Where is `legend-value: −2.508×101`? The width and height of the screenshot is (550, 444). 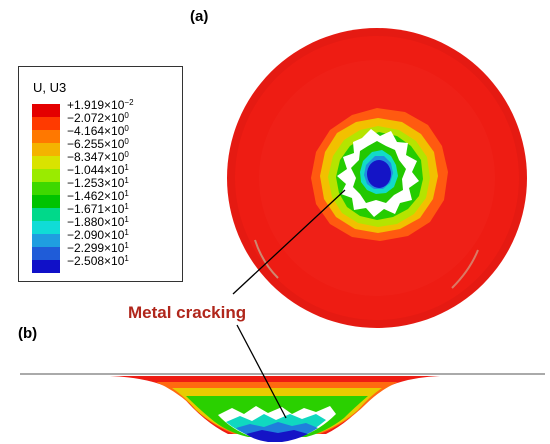 legend-value: −2.508×101 is located at coordinates (98, 261).